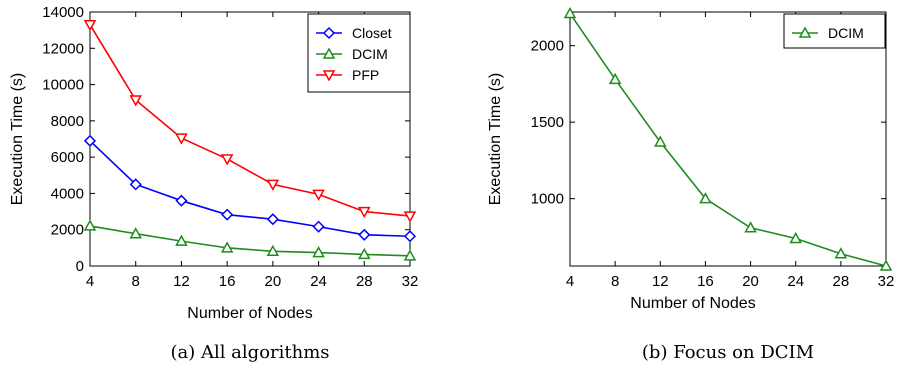 Image resolution: width=899 pixels, height=369 pixels. Describe the element at coordinates (63, 48) in the screenshot. I see `y-tick-label: 12000` at that location.